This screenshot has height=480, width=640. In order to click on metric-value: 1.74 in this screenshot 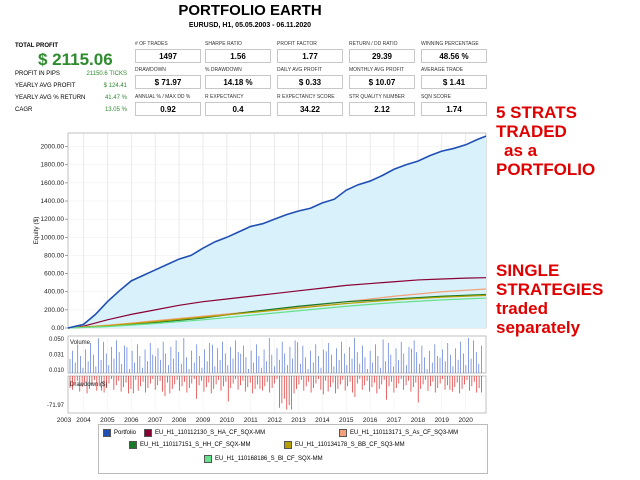, I will do `click(454, 109)`.